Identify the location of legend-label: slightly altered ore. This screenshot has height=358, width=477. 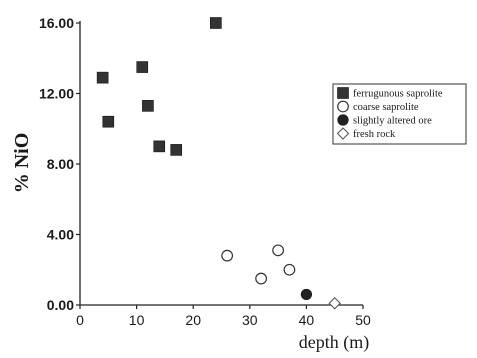
(392, 121).